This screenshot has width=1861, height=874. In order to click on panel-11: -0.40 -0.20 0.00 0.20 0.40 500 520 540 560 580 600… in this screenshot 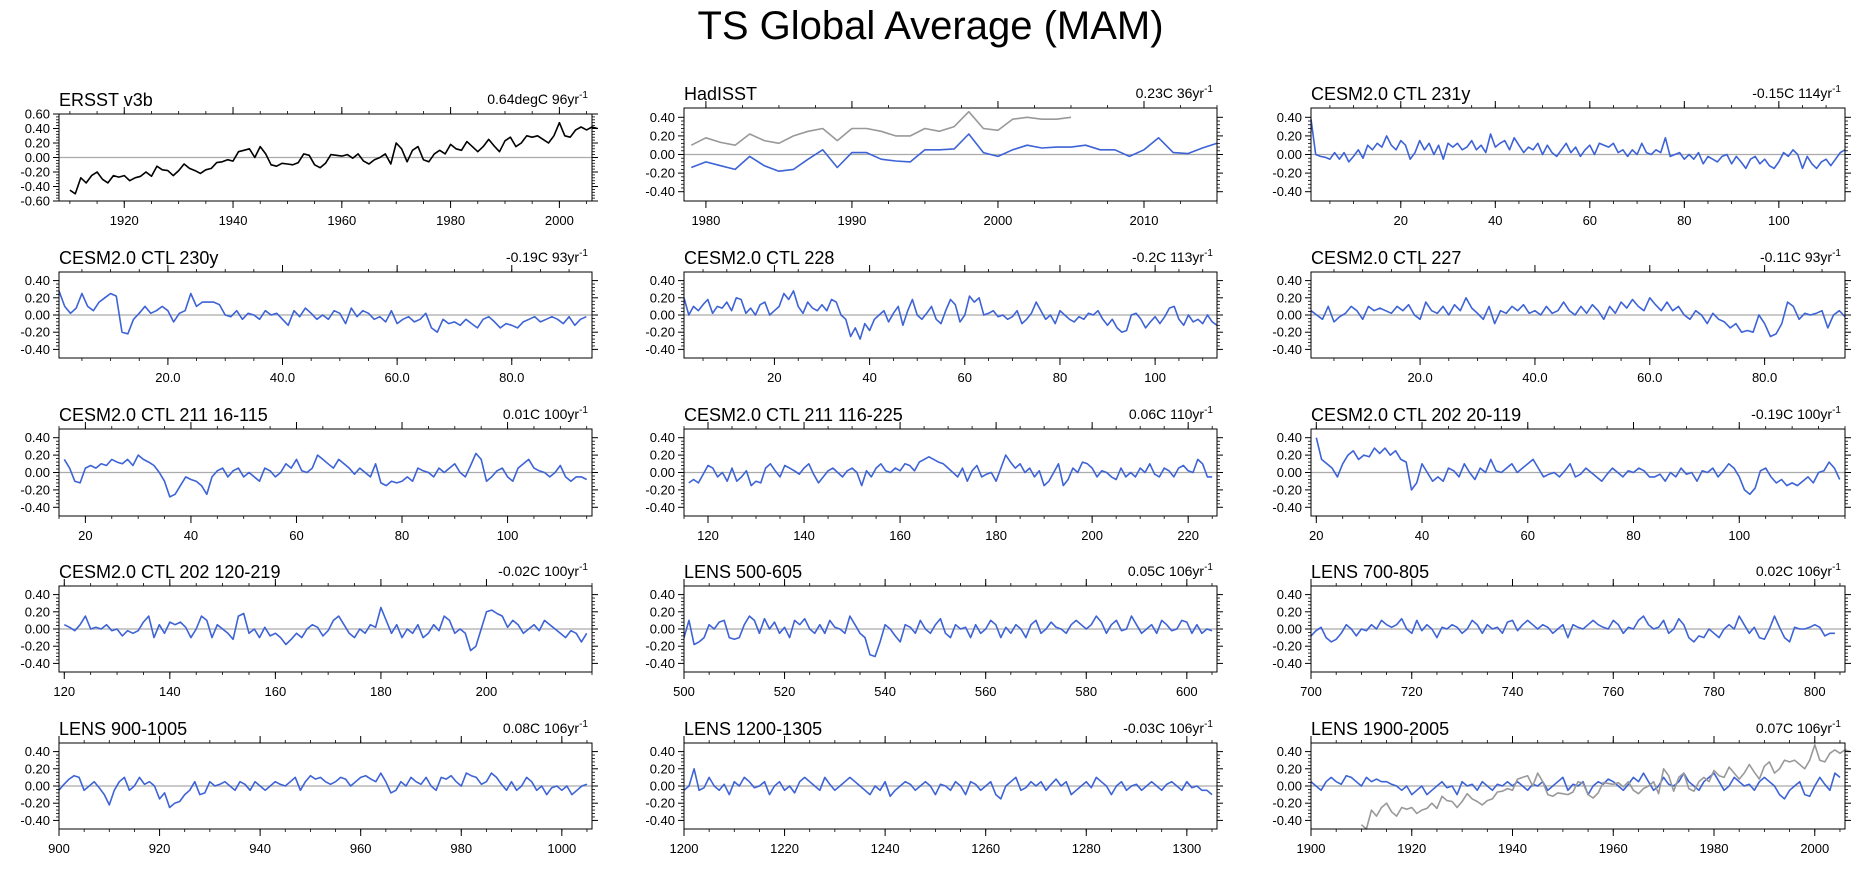, I will do `click(934, 630)`.